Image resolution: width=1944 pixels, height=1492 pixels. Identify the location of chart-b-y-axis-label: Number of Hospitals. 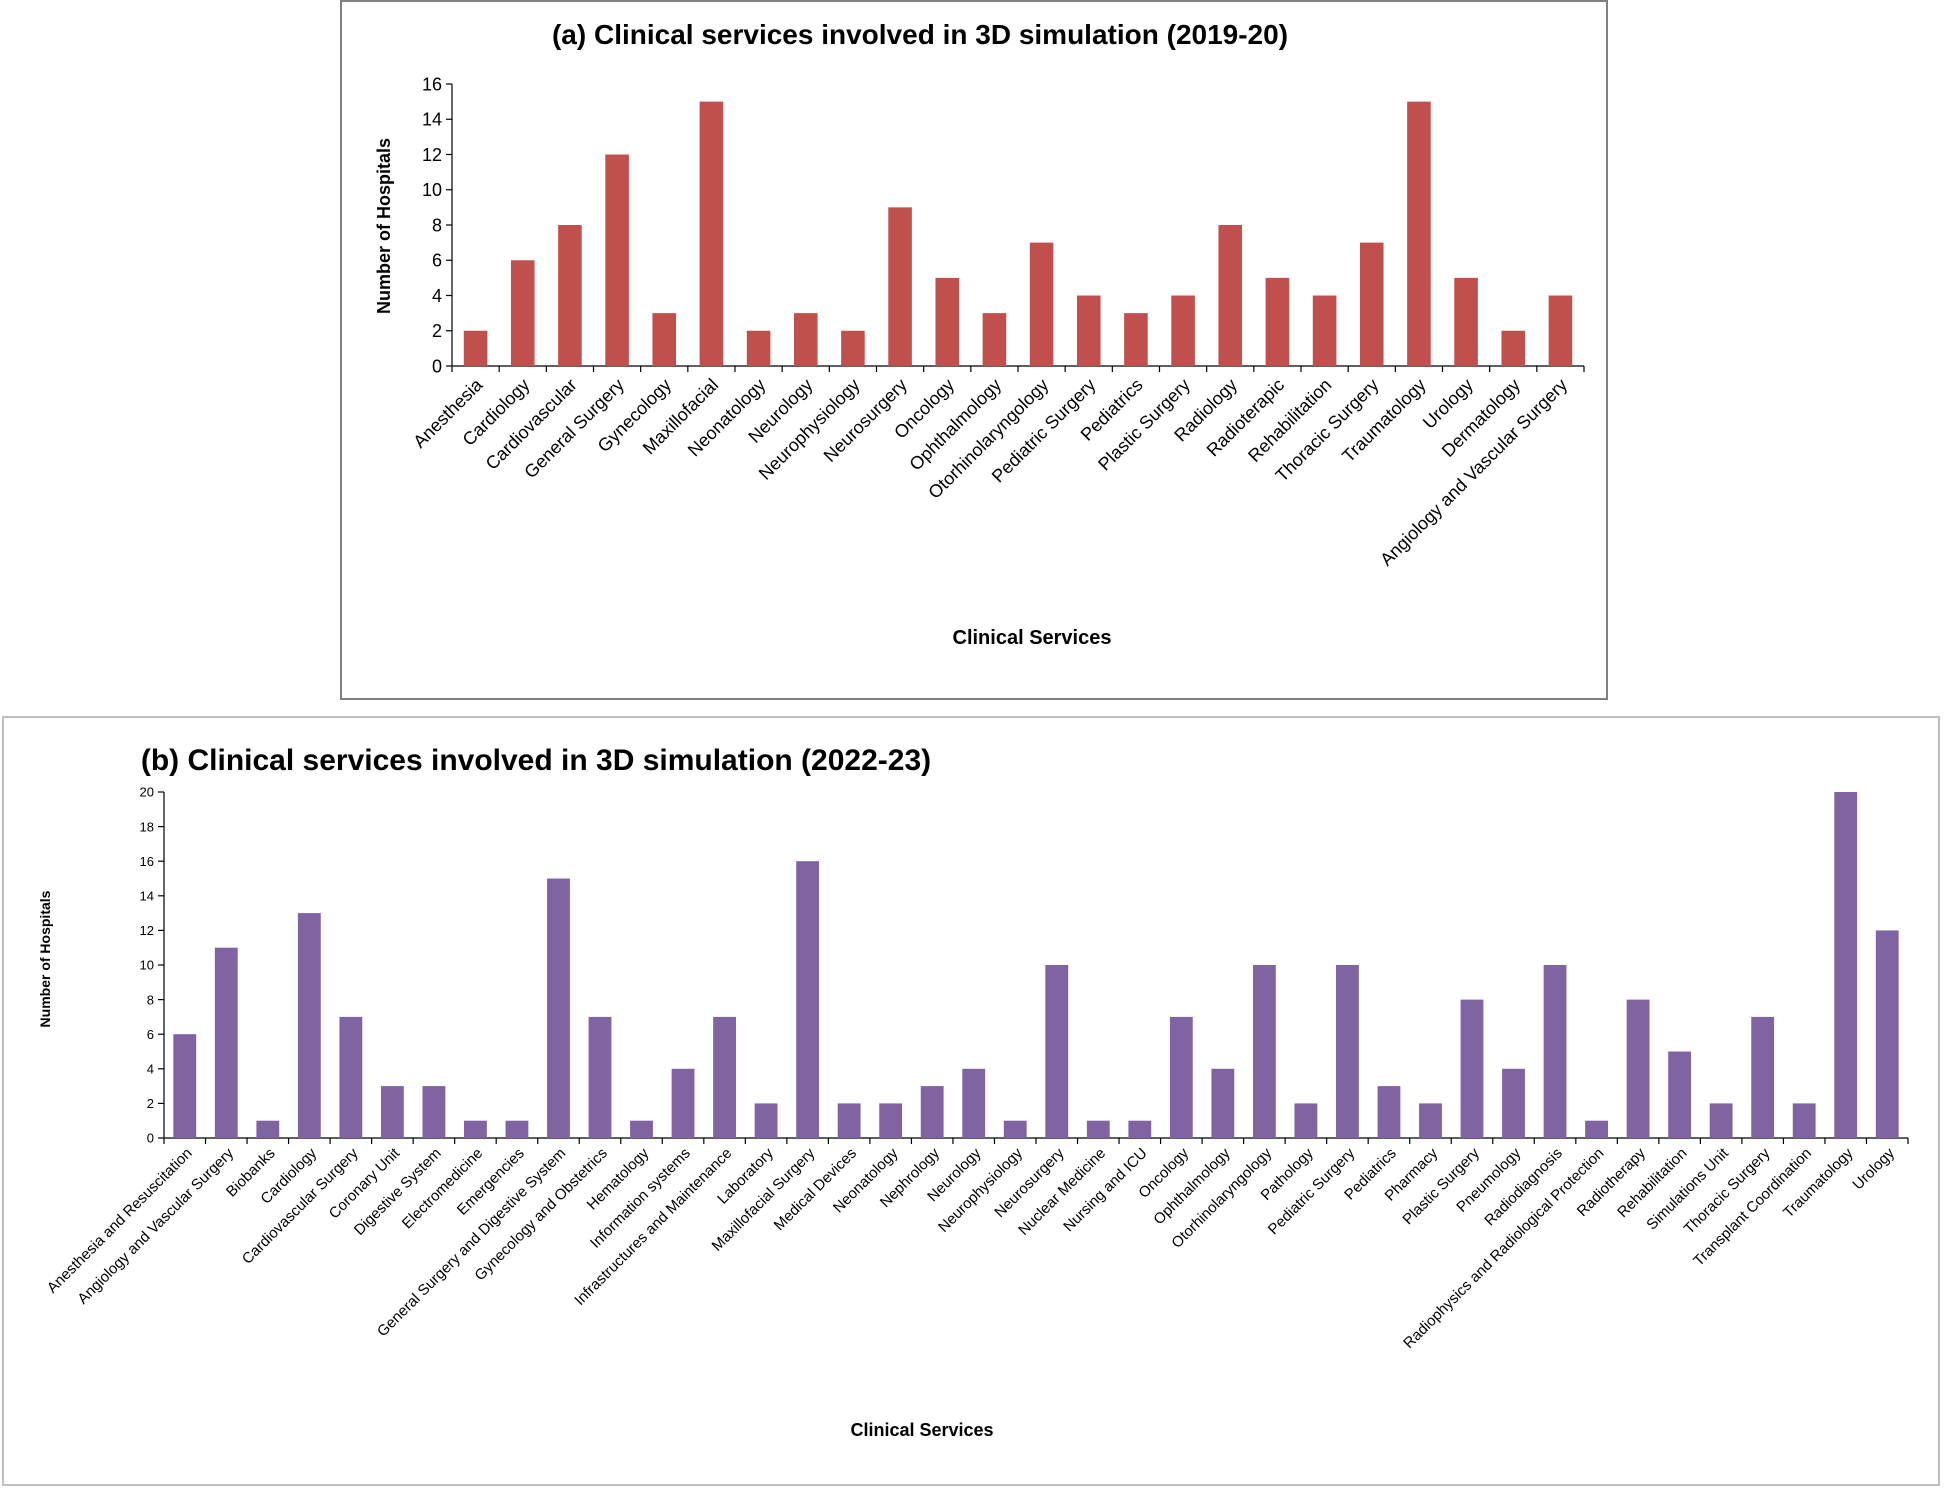
(45, 958).